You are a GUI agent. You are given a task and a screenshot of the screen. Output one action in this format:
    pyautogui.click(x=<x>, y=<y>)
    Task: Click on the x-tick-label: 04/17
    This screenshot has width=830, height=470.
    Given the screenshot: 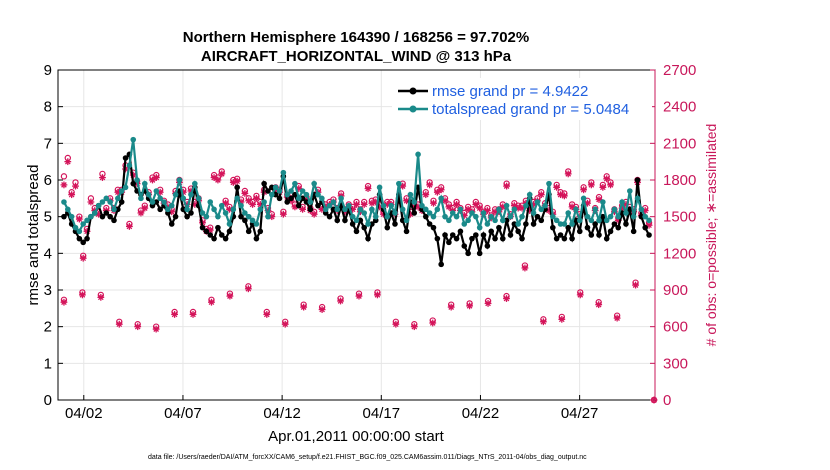 What is the action you would take?
    pyautogui.click(x=382, y=413)
    